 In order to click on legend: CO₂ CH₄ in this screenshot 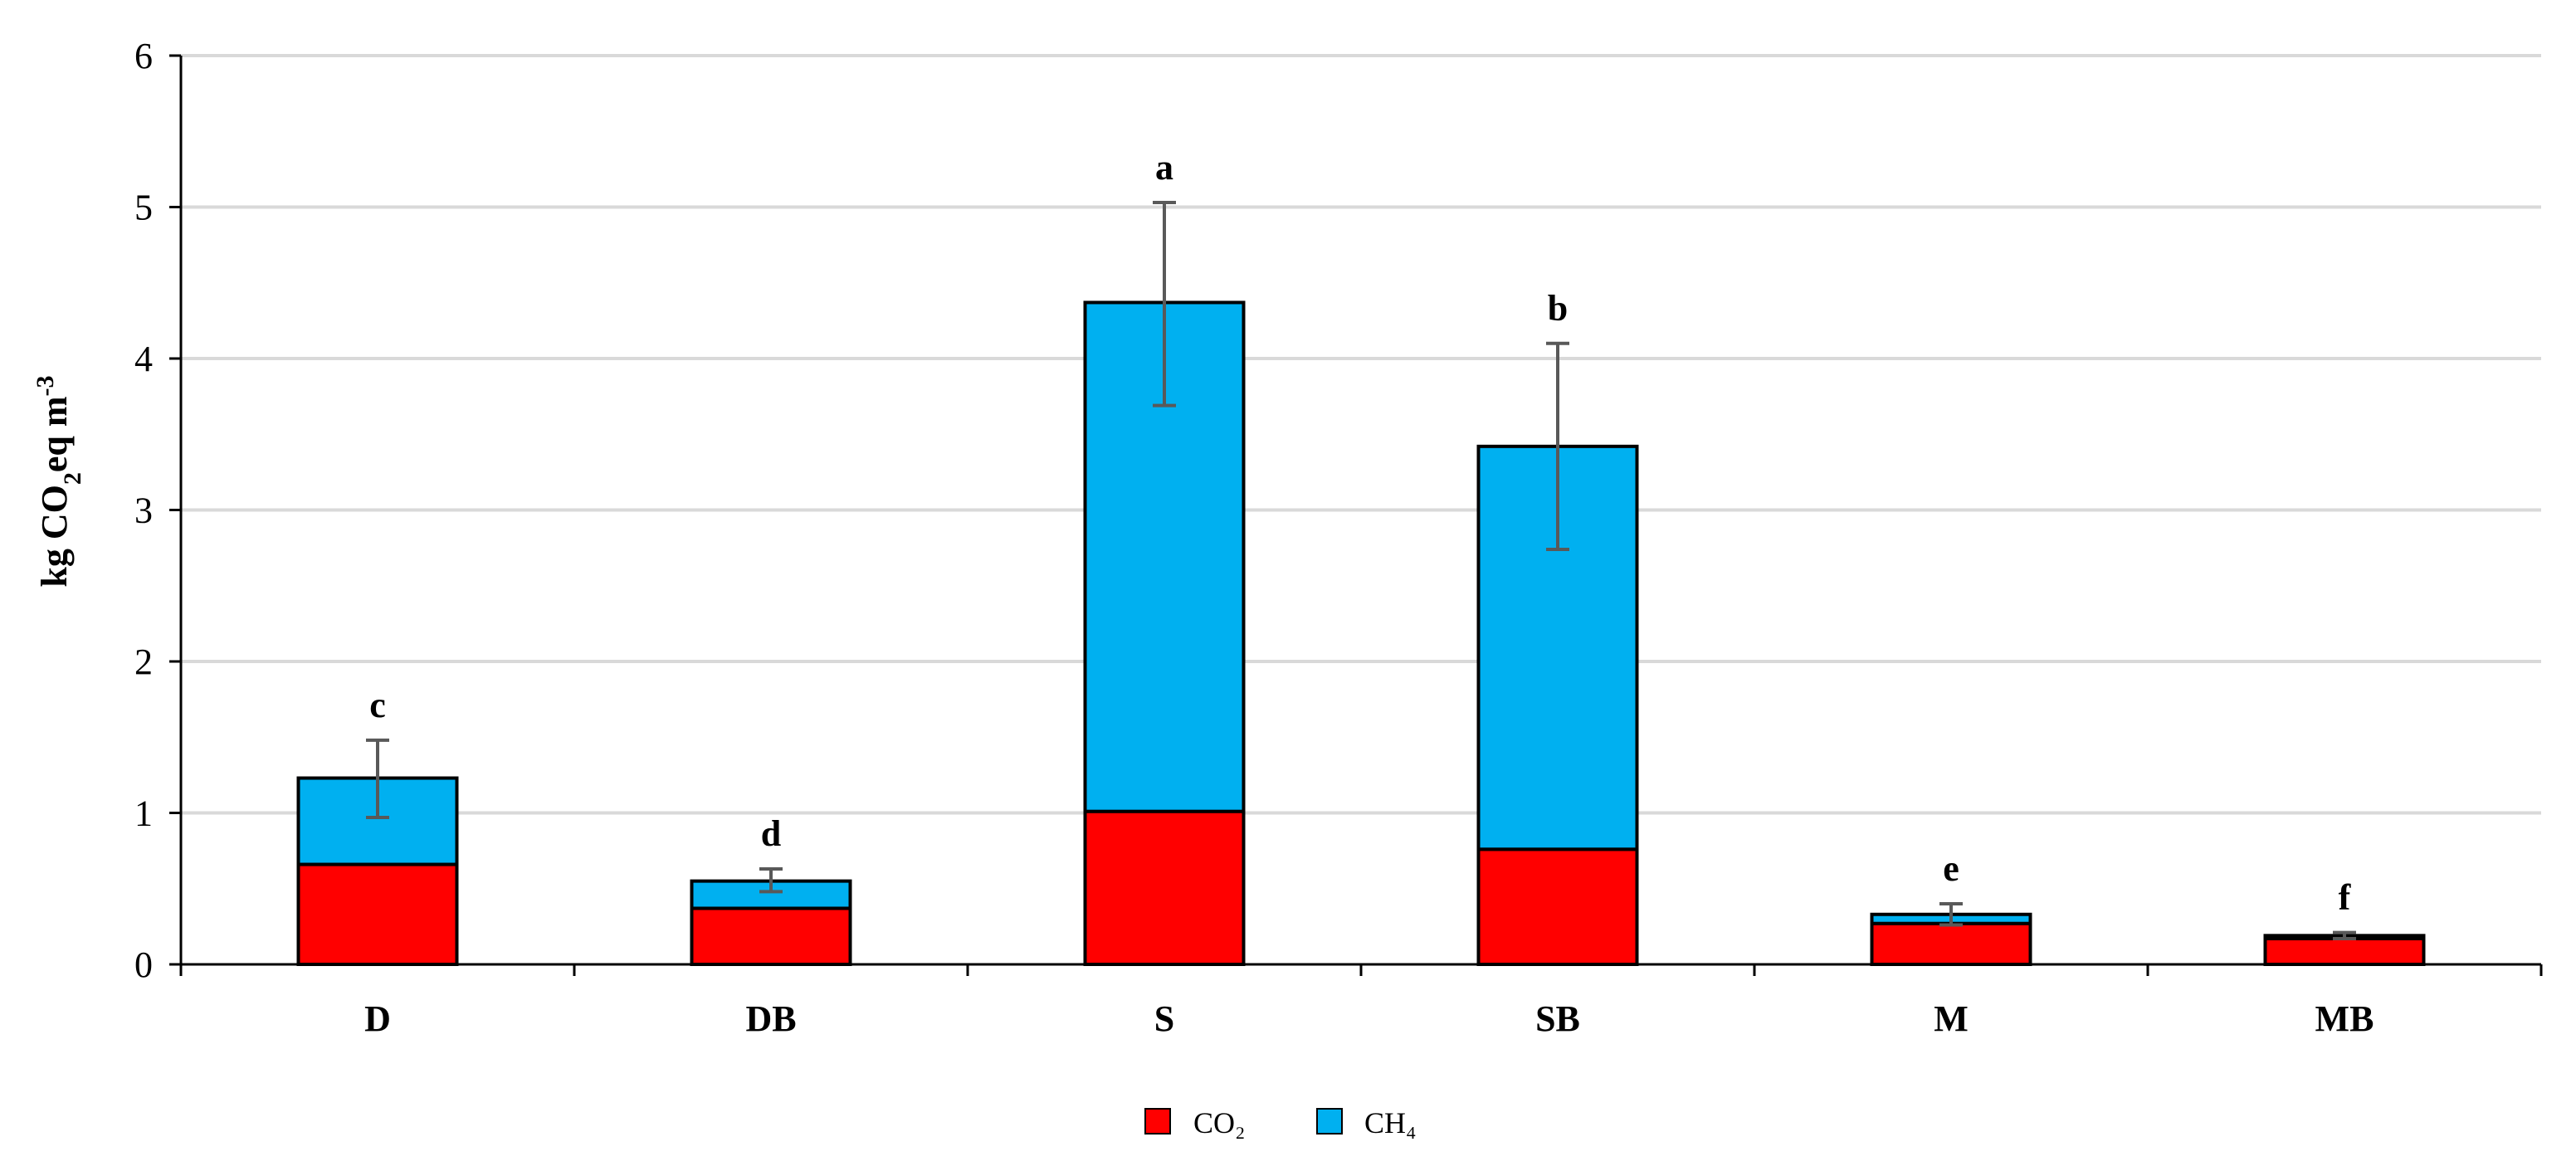, I will do `click(1280, 1123)`.